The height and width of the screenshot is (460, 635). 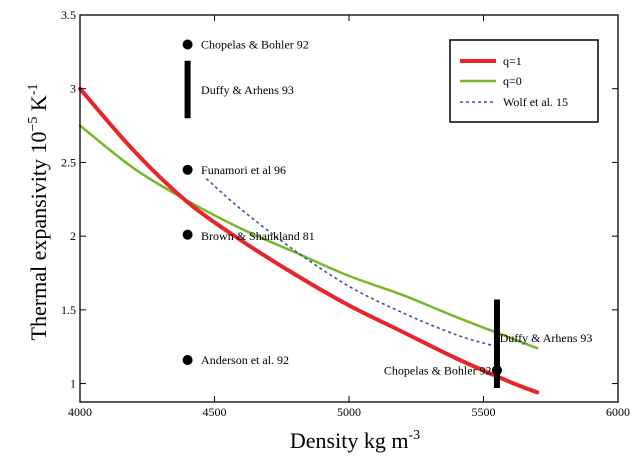 I want to click on y-axis-title-unit-exponent: -1, so click(x=33, y=90).